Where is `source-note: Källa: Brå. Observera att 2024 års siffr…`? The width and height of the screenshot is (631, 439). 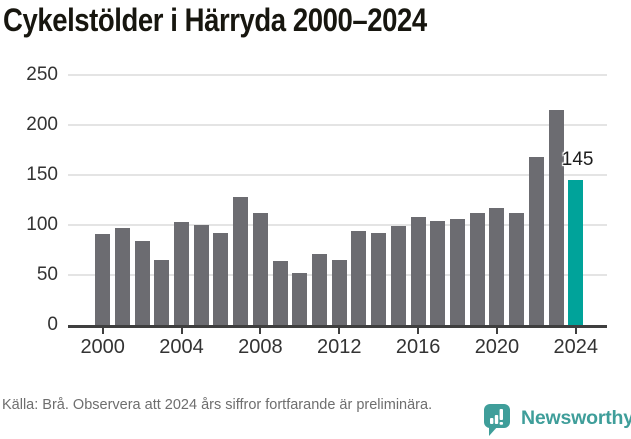
source-note: Källa: Brå. Observera att 2024 års siffr… is located at coordinates (217, 405).